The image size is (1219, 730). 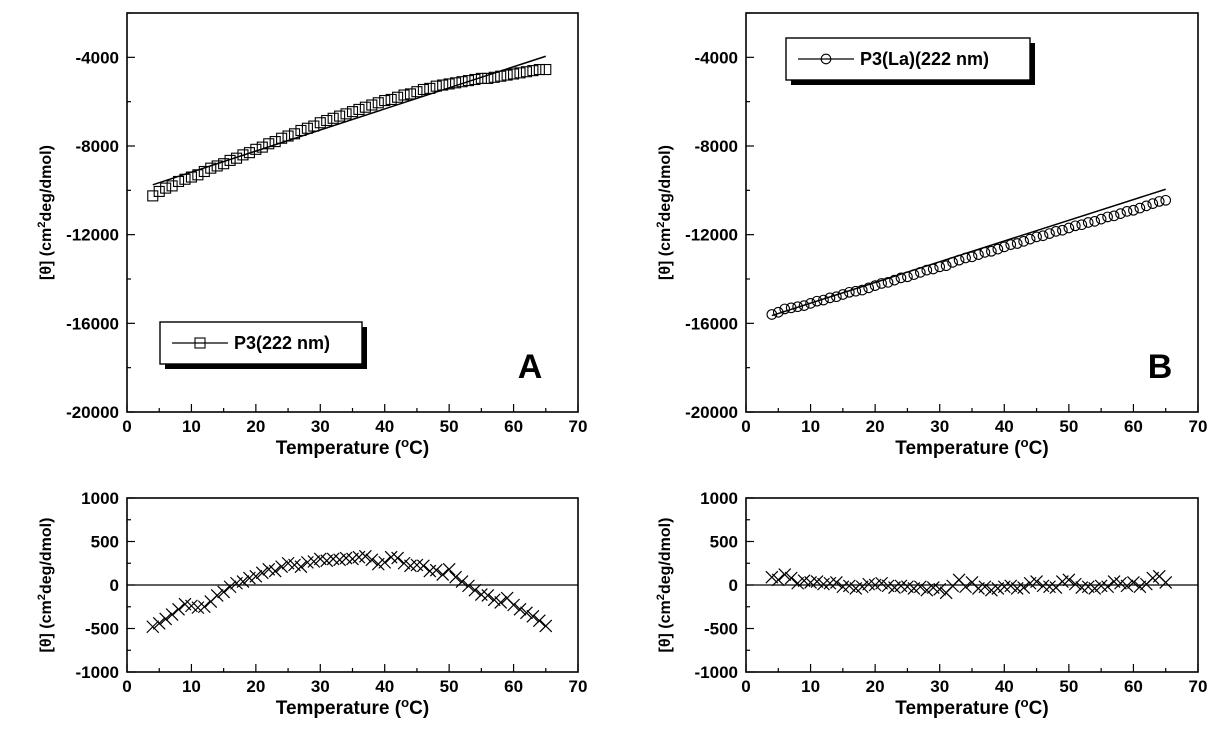 What do you see at coordinates (530, 367) in the screenshot?
I see `panel-letter: A` at bounding box center [530, 367].